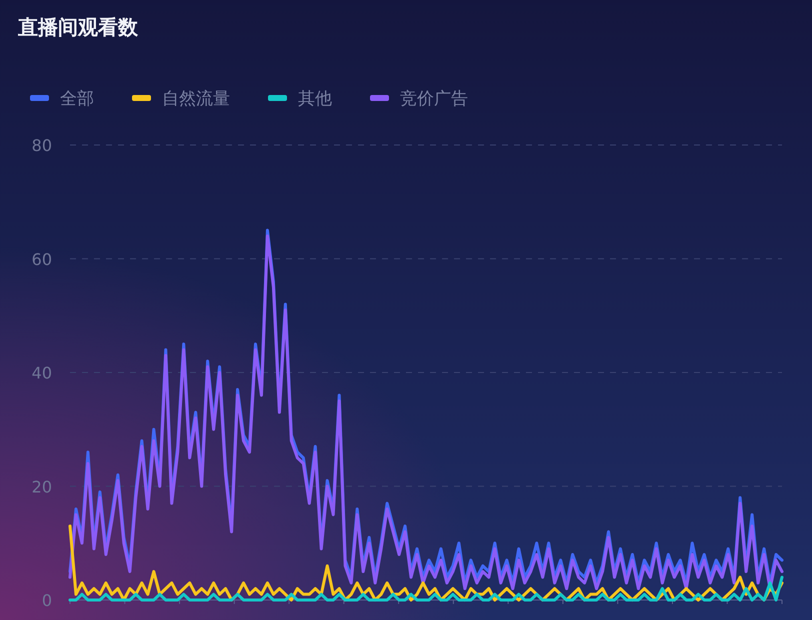 The height and width of the screenshot is (620, 812). Describe the element at coordinates (42, 486) in the screenshot. I see `y-tick-label: 20` at that location.